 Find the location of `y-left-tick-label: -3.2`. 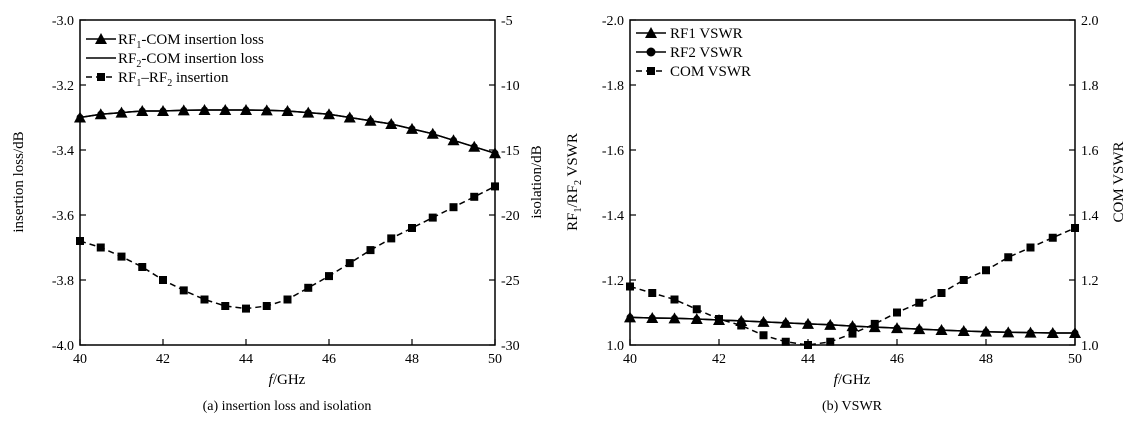

y-left-tick-label: -3.2 is located at coordinates (63, 86).